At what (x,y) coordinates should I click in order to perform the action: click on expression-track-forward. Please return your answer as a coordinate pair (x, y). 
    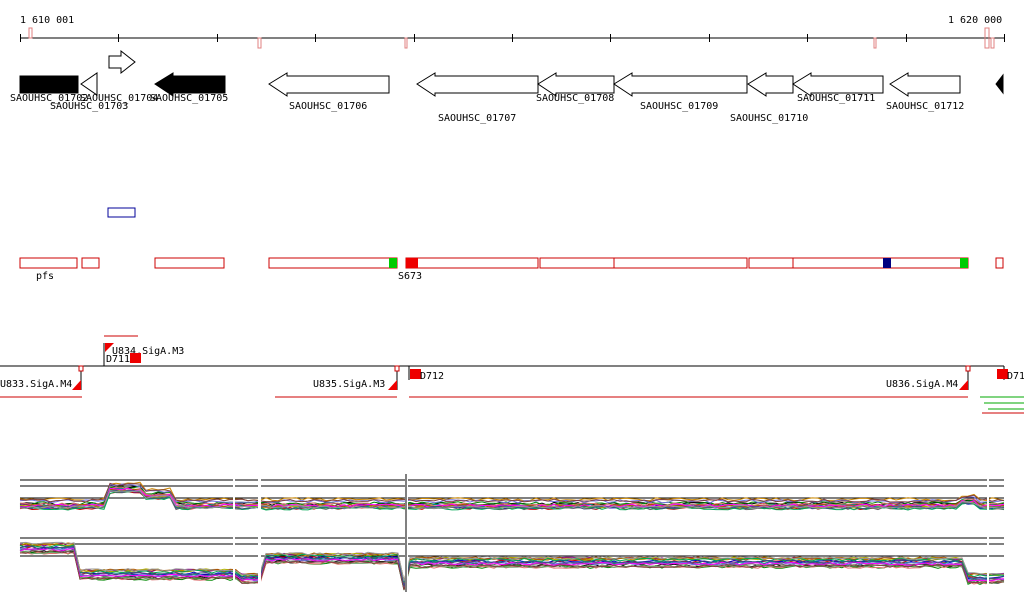
    Looking at the image, I should click on (512, 495).